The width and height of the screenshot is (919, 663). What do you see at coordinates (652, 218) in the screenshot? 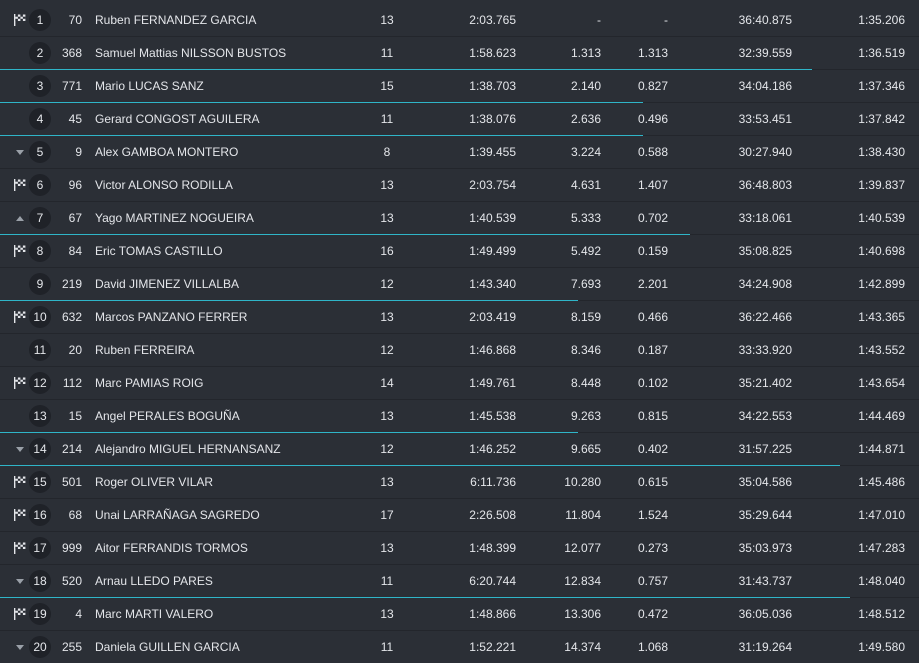
I see `interval: 0.702` at bounding box center [652, 218].